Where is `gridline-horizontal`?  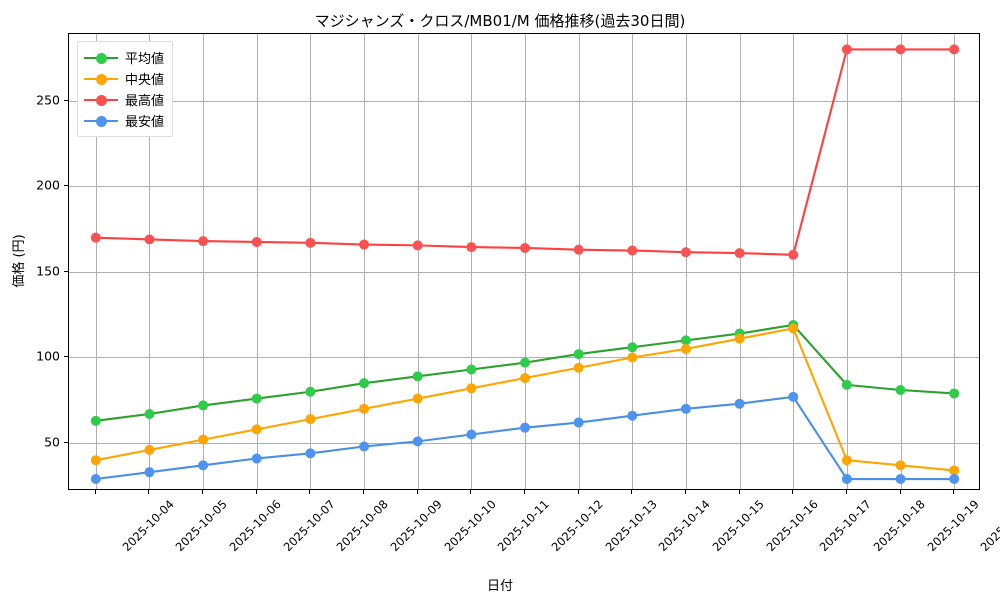 gridline-horizontal is located at coordinates (524, 101).